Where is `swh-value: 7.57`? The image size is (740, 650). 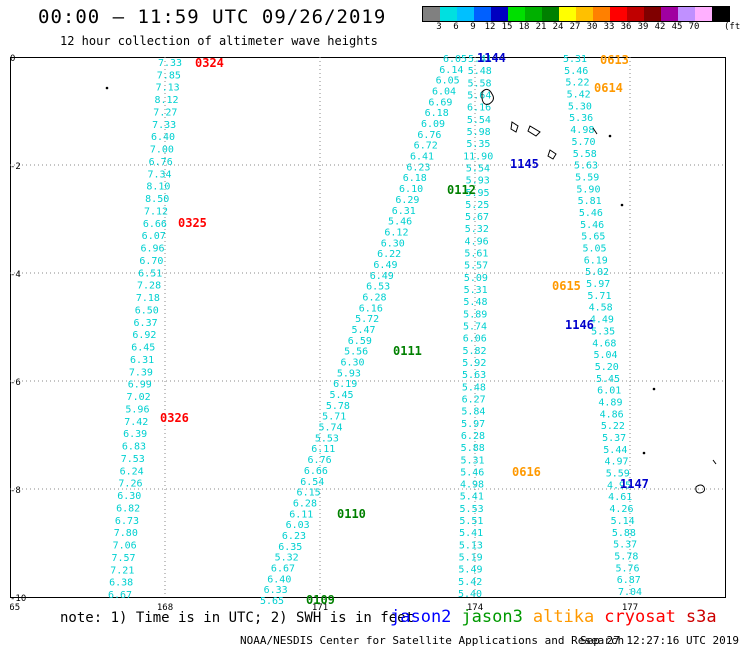
swh-value: 7.57 is located at coordinates (123, 558).